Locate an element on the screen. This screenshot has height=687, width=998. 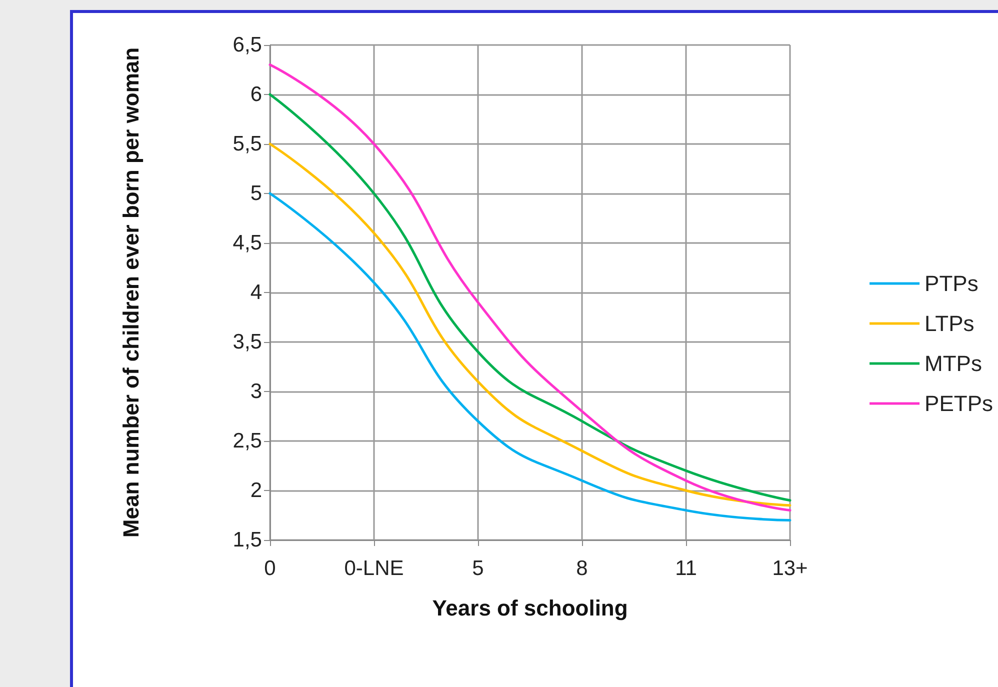
y-axis-title: Mean number of children ever born per woman is located at coordinates (131, 292).